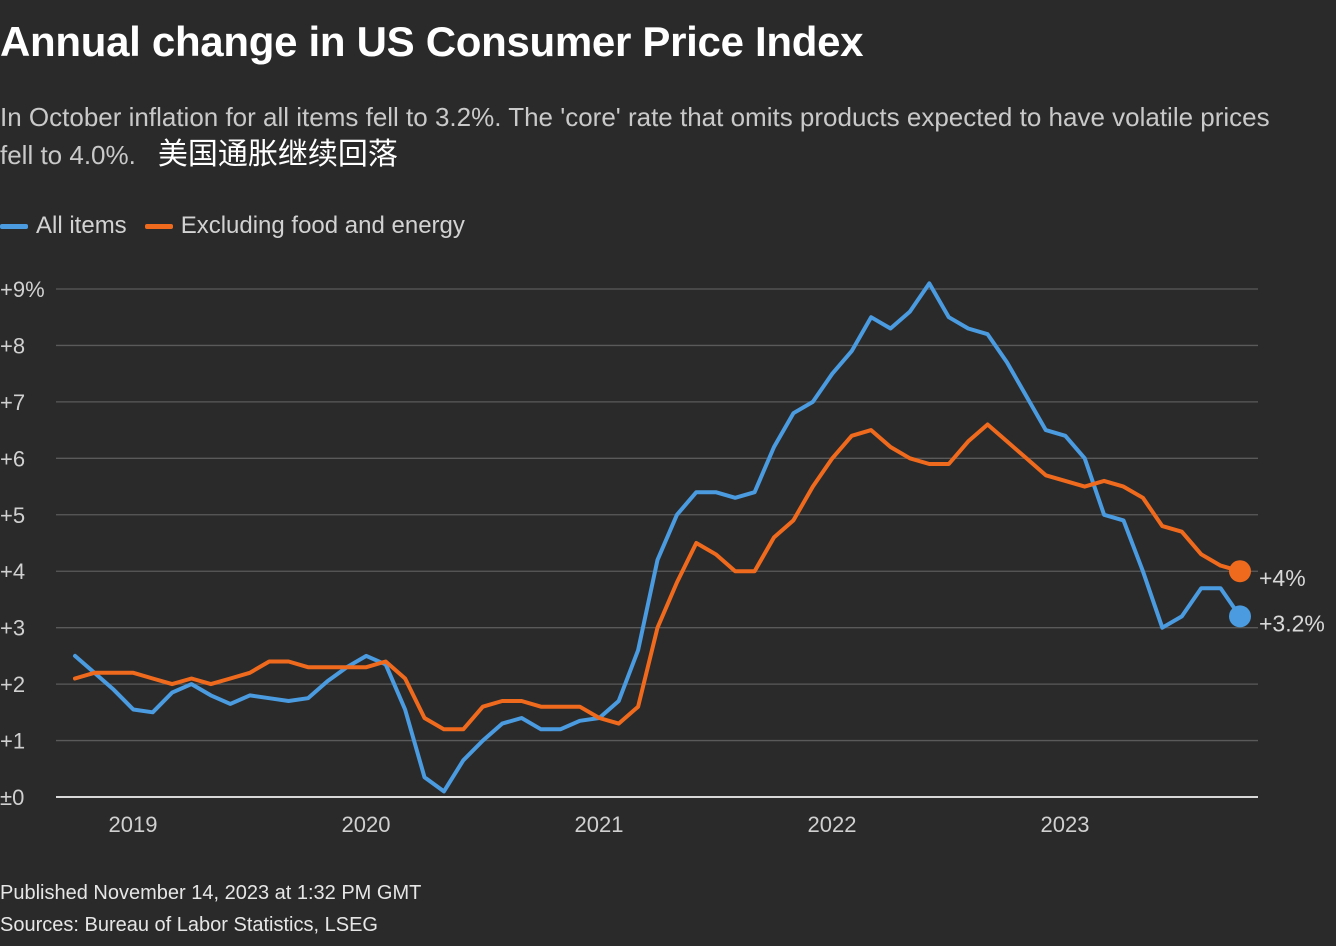 Image resolution: width=1336 pixels, height=946 pixels. Describe the element at coordinates (12, 684) in the screenshot. I see `y-tick-label: +2` at that location.